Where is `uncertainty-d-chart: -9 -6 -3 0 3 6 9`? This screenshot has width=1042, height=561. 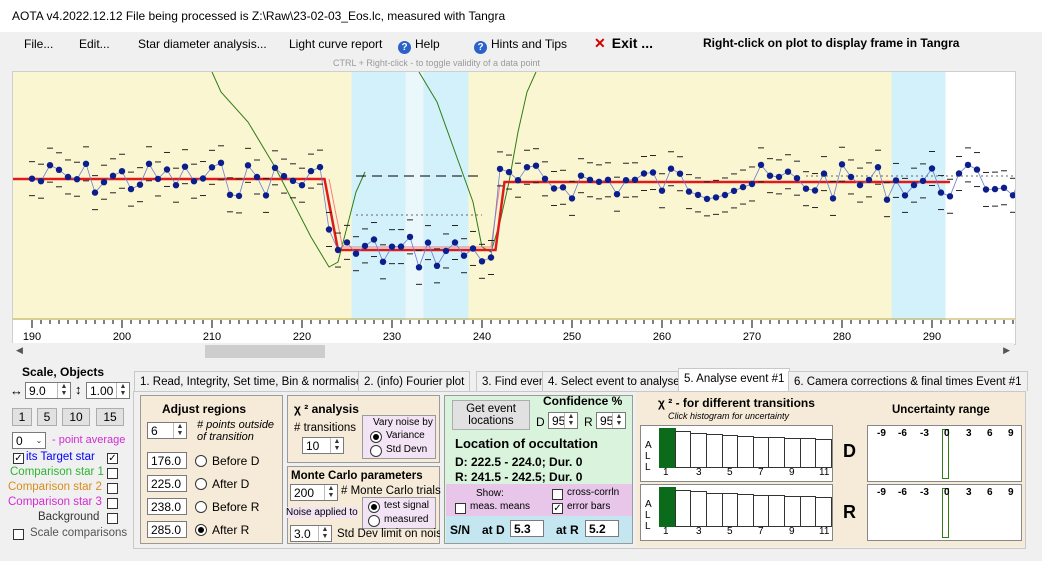 uncertainty-d-chart: -9 -6 -3 0 3 6 9 is located at coordinates (944, 453).